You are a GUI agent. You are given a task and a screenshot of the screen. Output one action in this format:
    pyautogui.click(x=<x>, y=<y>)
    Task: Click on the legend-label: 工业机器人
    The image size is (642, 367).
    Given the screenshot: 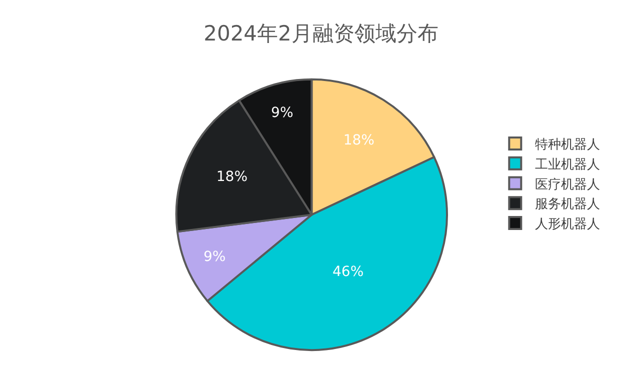 What is the action you would take?
    pyautogui.click(x=567, y=164)
    